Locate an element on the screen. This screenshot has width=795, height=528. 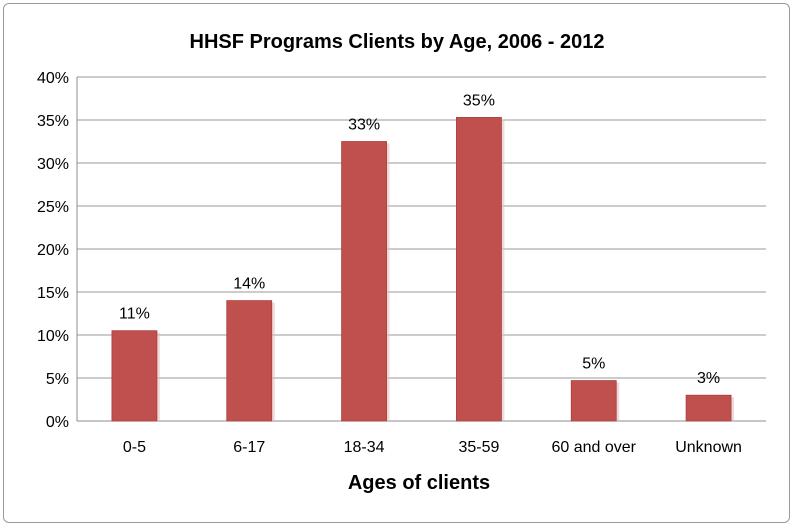
y-tick-label: 40% is located at coordinates (53, 78).